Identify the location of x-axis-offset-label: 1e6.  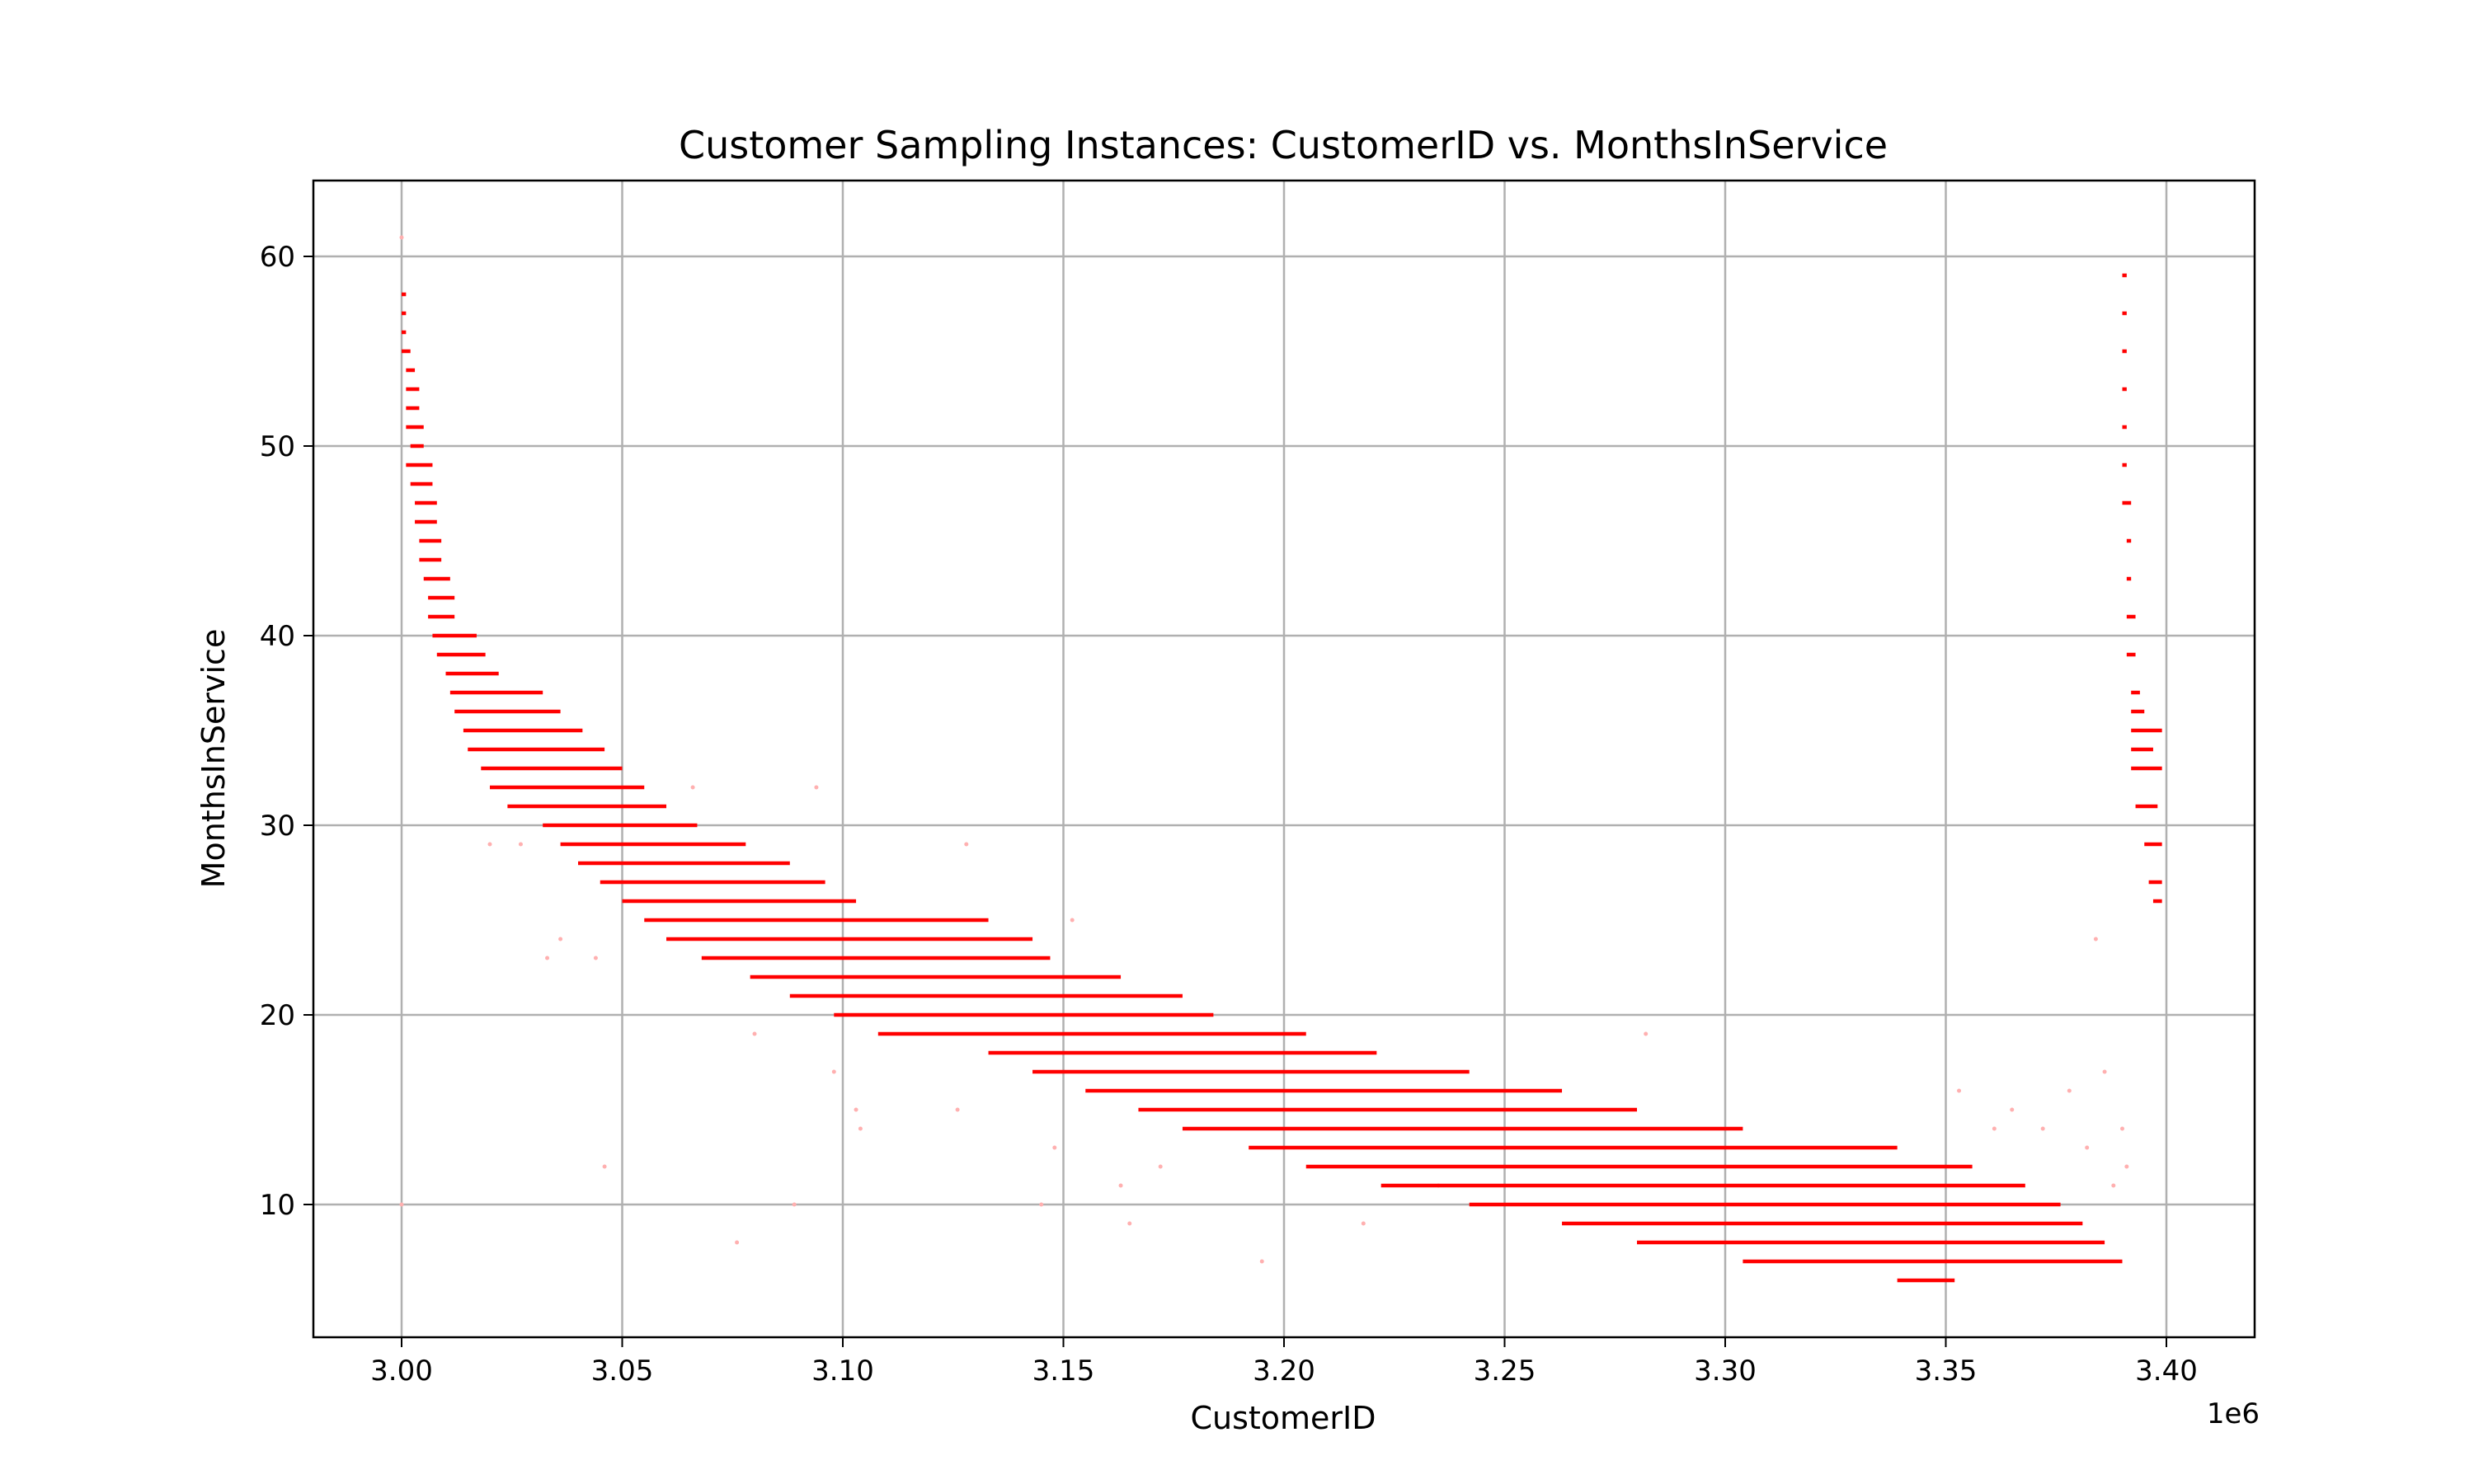
(2233, 1413).